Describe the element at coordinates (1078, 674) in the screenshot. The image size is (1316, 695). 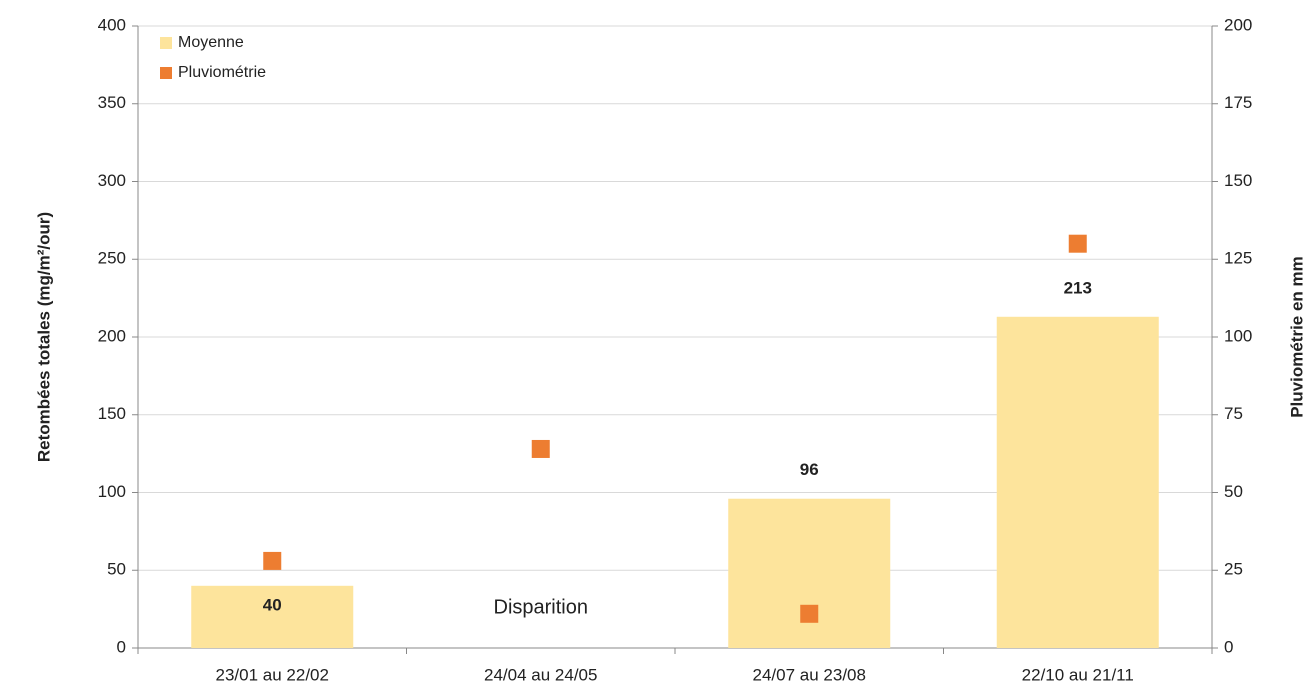
I see `x-tick-label: 22/10 au 21/11` at that location.